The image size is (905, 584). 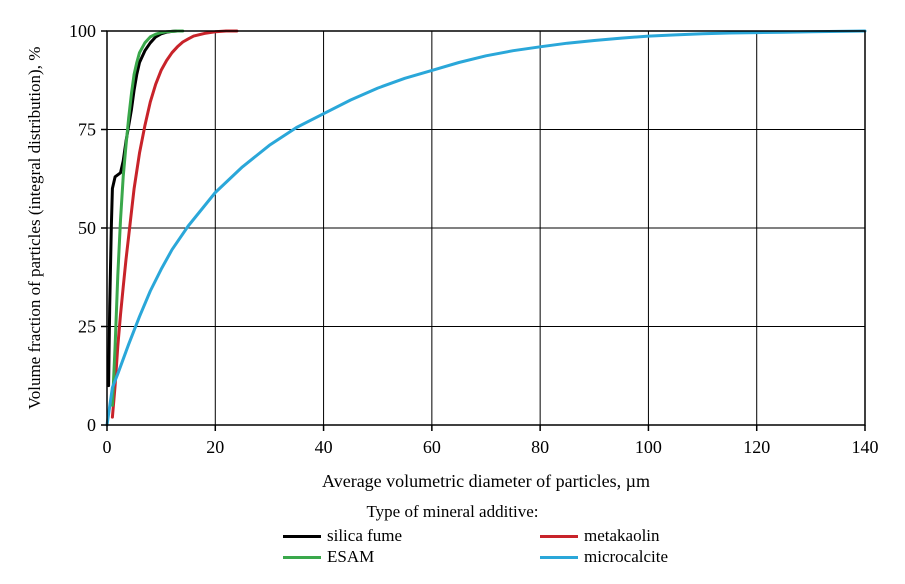 I want to click on series-line-metakaolin, so click(x=174, y=224).